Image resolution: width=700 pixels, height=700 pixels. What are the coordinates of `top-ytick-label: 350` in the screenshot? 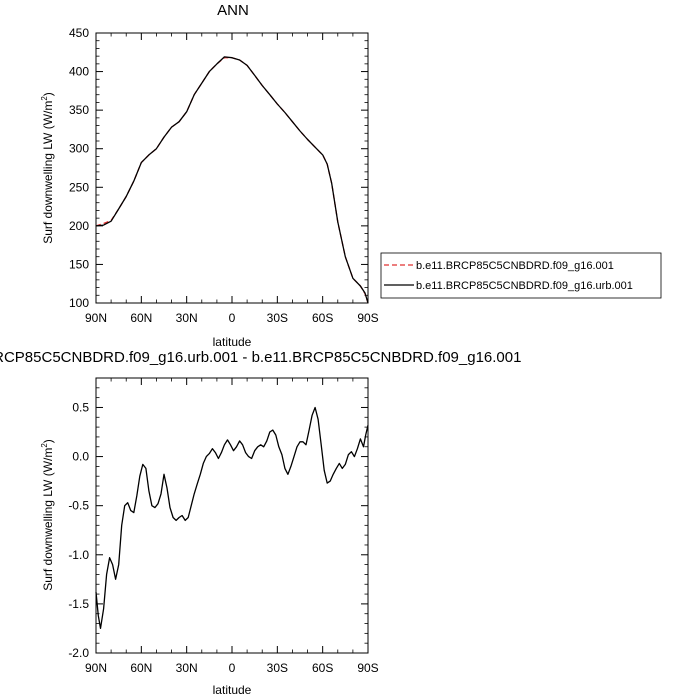 It's located at (79, 110).